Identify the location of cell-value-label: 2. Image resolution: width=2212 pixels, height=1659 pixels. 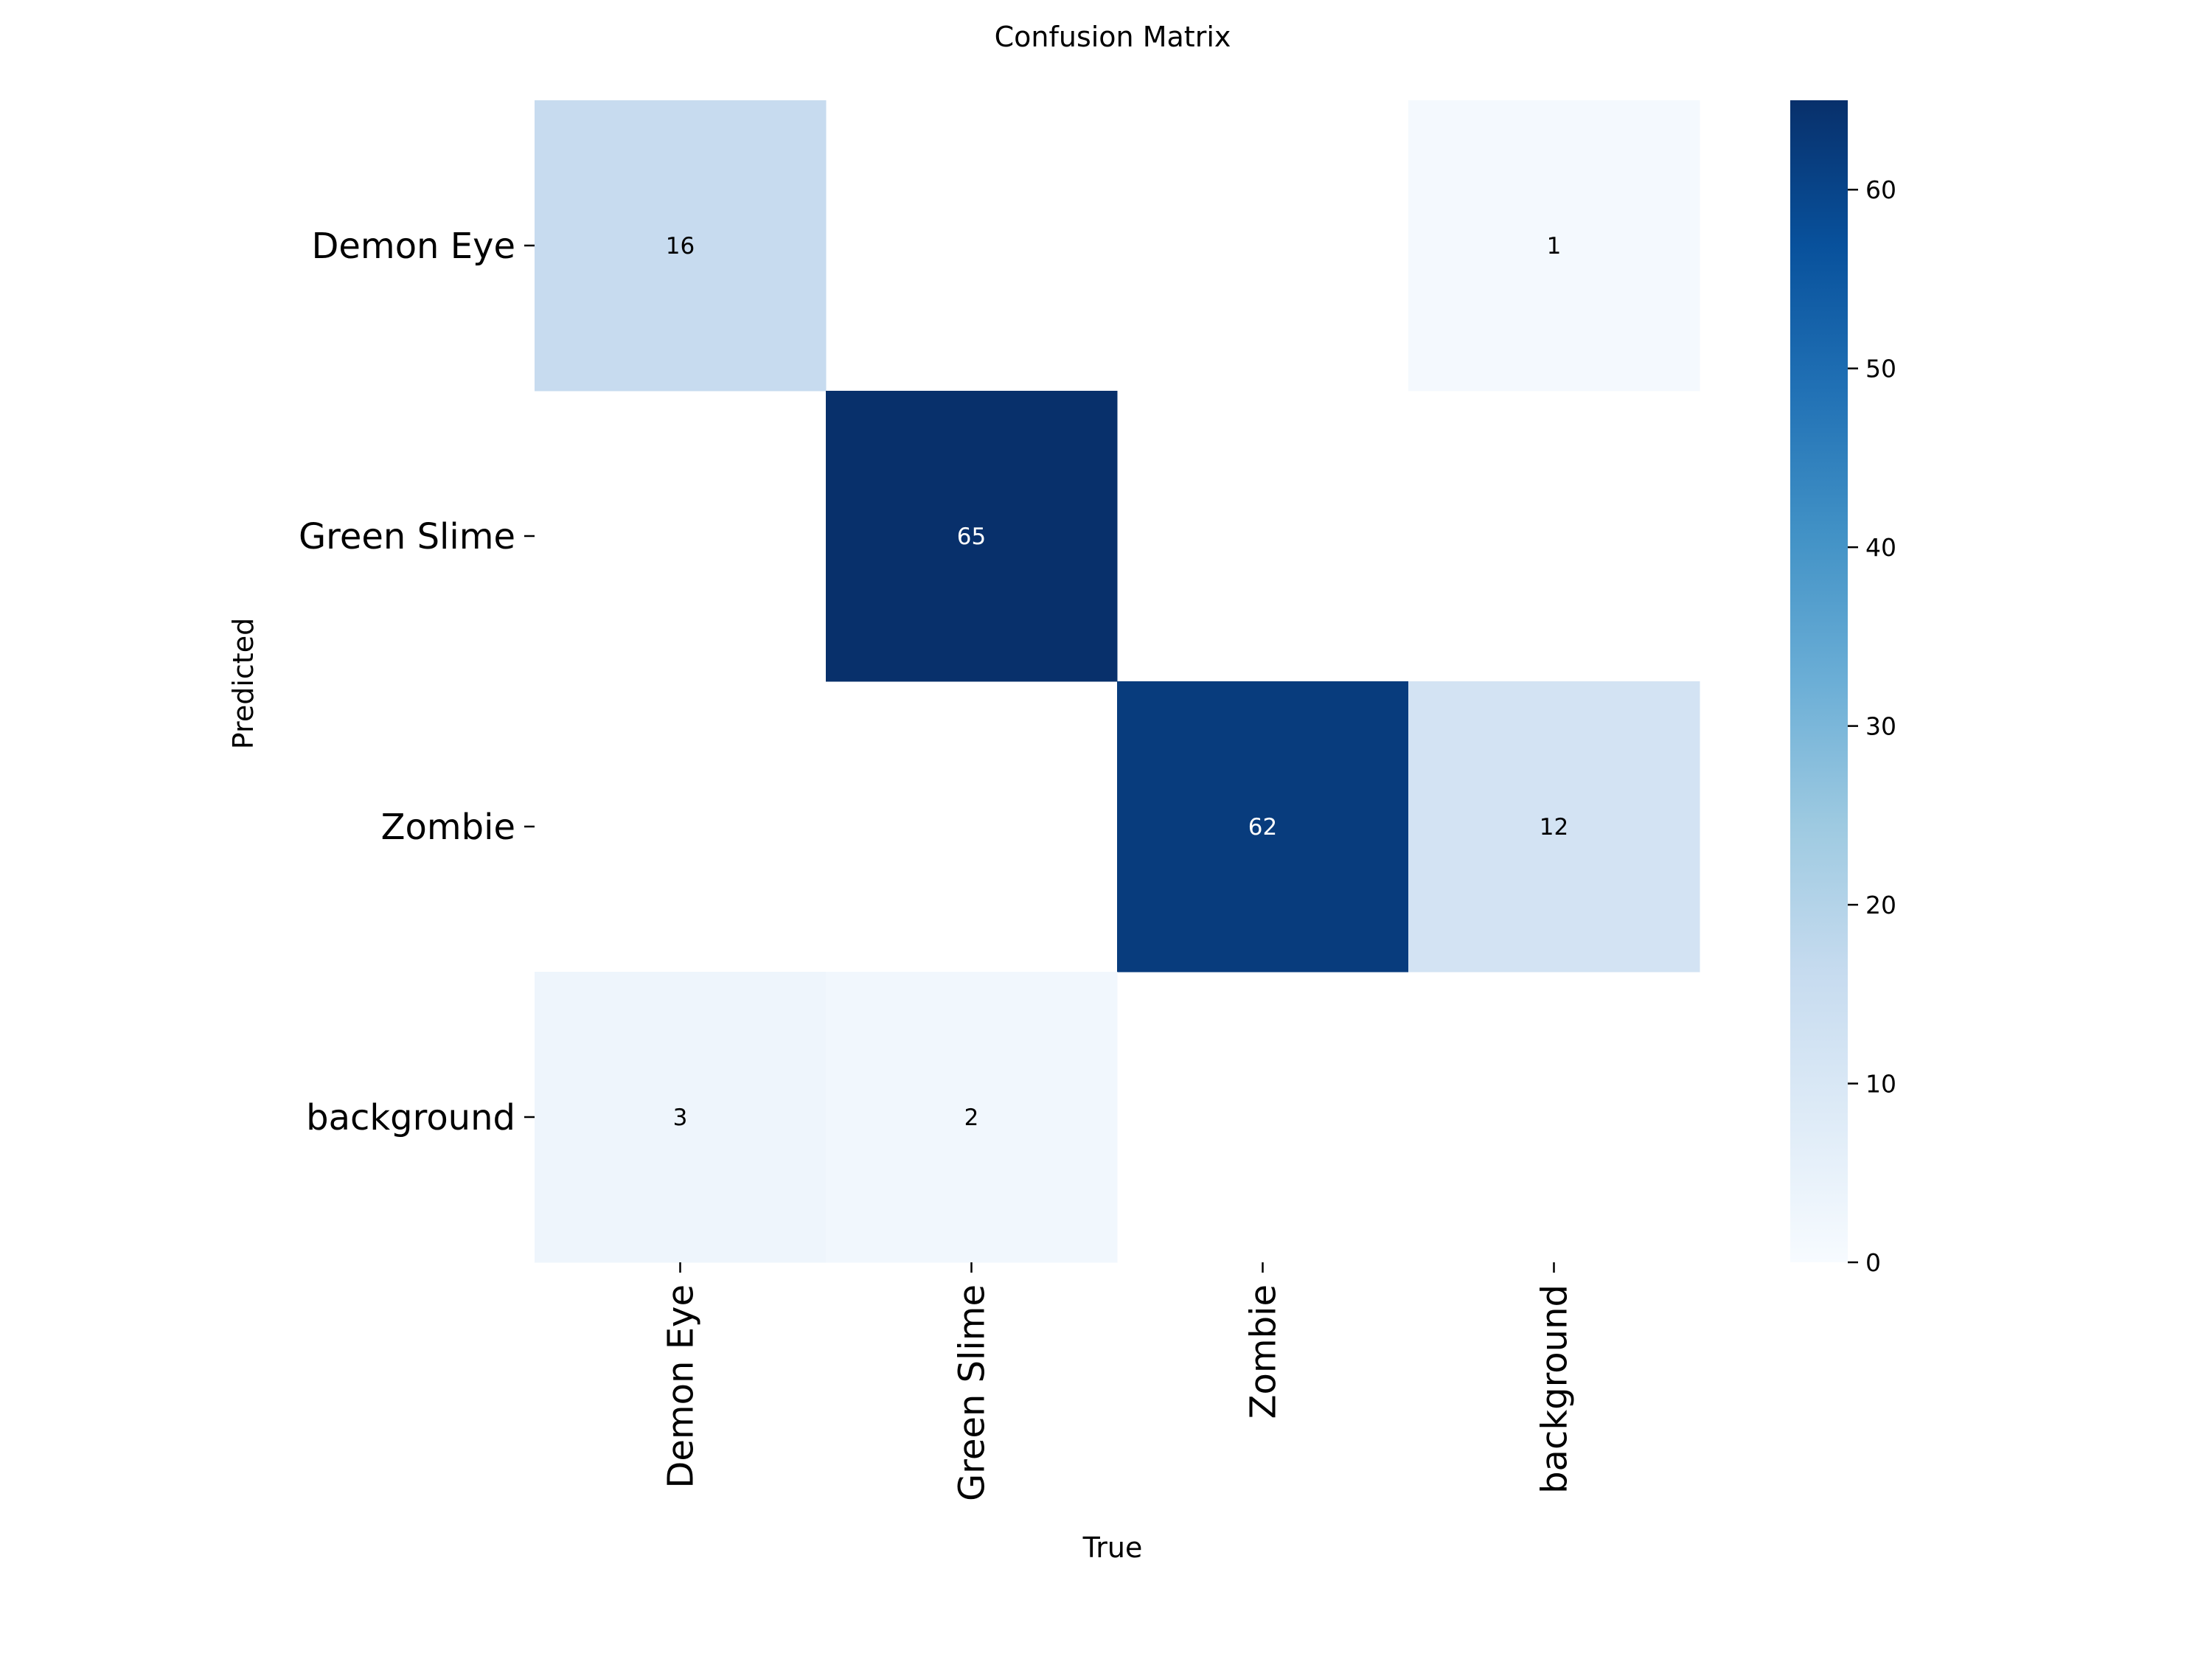
(971, 1118).